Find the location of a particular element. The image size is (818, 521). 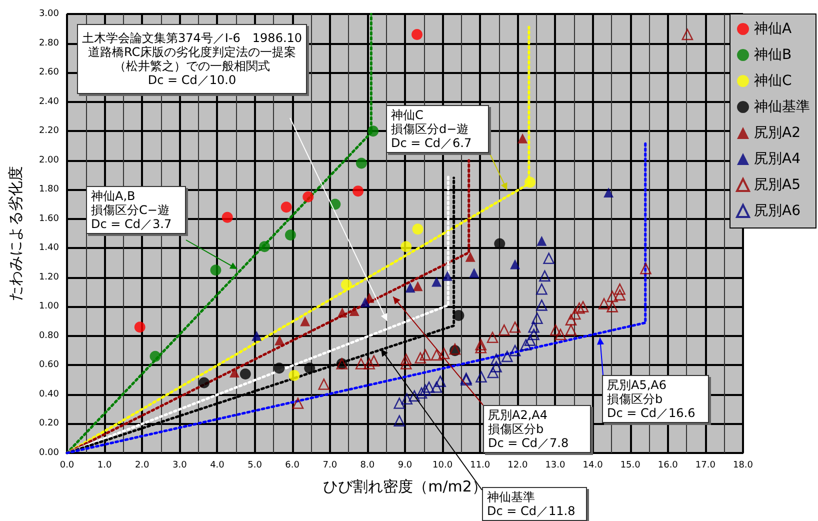

x-tick-label: 2.0 is located at coordinates (142, 465).